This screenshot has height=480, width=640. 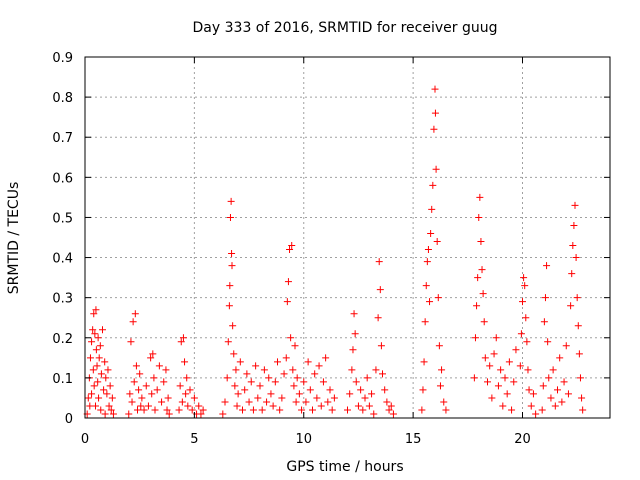 What do you see at coordinates (62, 218) in the screenshot?
I see `y-tick-label: 0.5` at bounding box center [62, 218].